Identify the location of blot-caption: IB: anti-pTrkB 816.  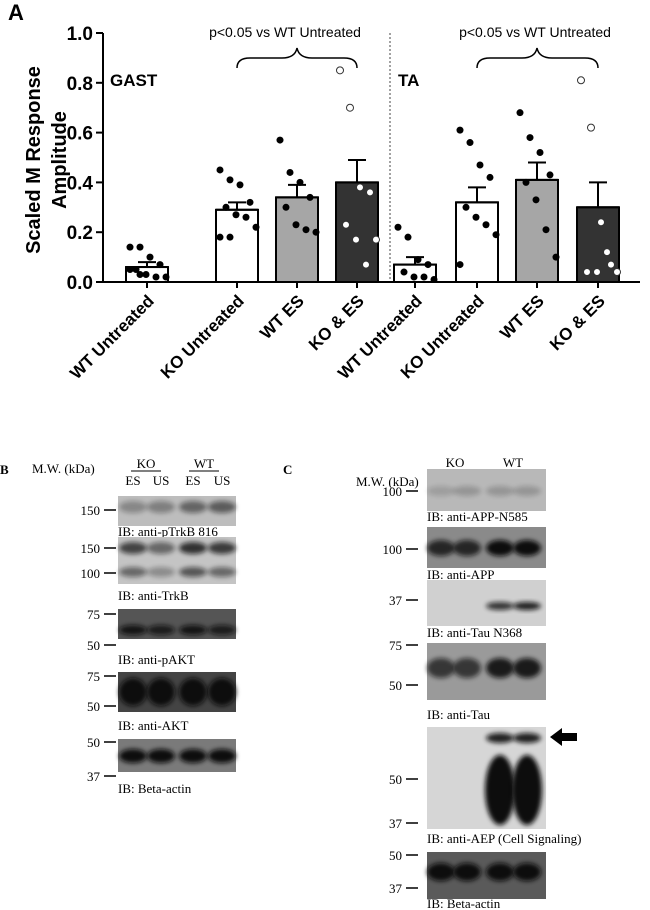
(168, 531).